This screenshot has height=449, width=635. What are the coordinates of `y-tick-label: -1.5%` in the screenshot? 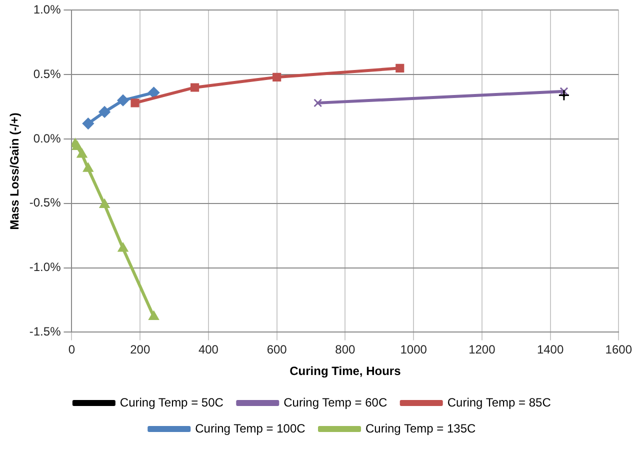 It's located at (45, 331).